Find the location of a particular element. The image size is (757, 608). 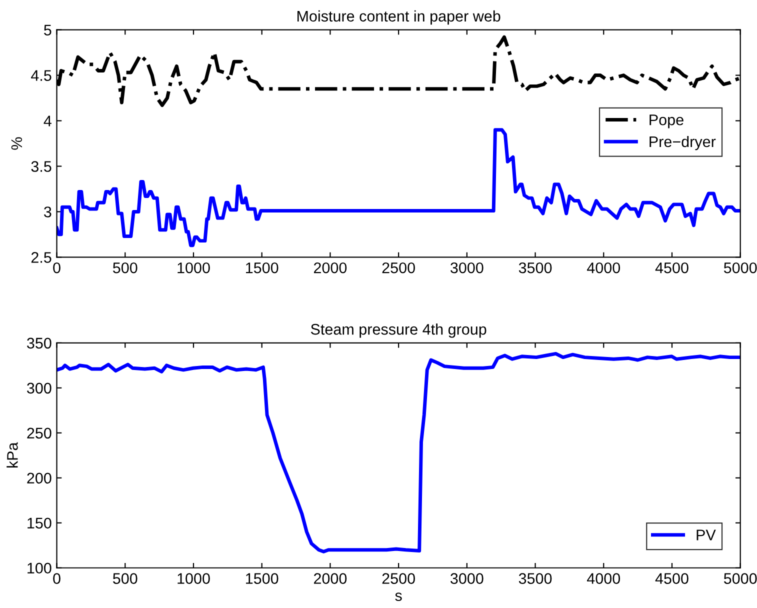

y-tick-label: 5 is located at coordinates (48, 30).